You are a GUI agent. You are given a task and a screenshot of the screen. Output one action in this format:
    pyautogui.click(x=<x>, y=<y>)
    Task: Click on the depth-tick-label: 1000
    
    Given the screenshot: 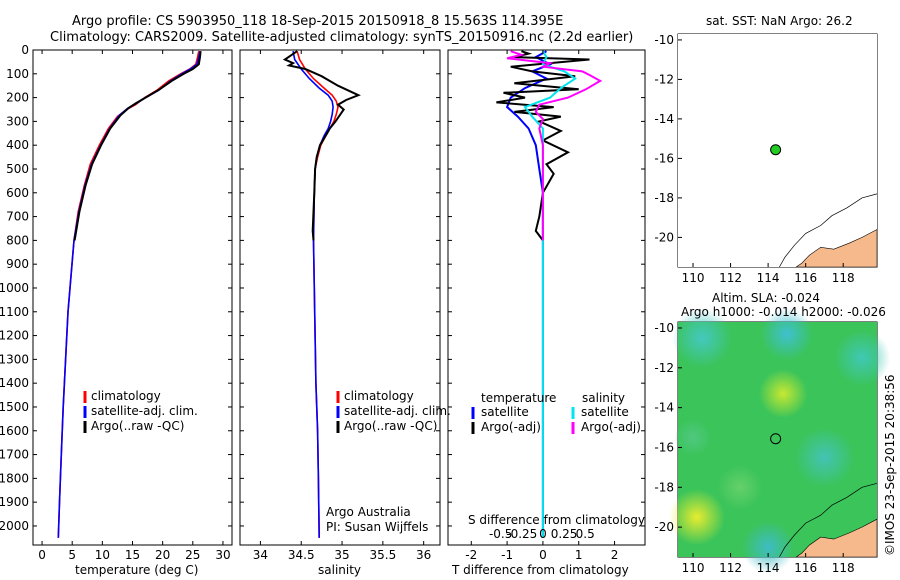 What is the action you would take?
    pyautogui.click(x=14, y=288)
    